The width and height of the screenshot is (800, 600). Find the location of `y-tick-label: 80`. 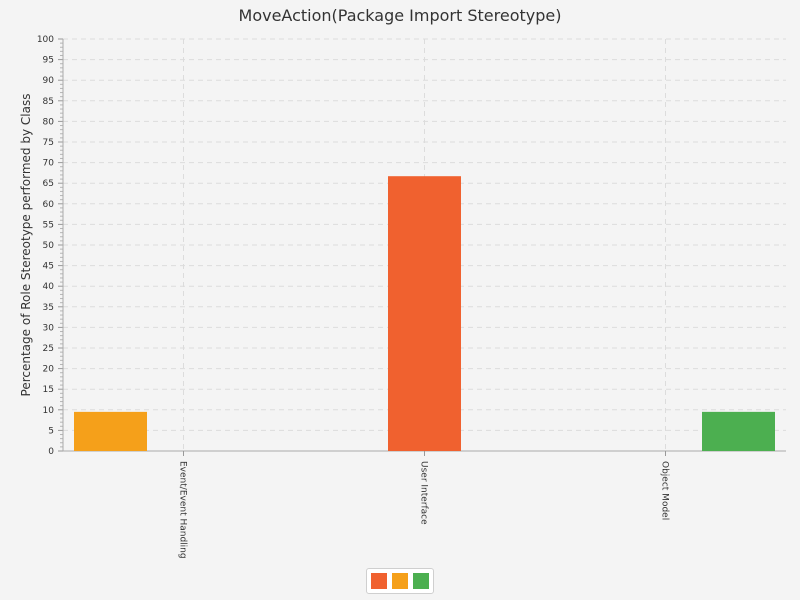

y-tick-label: 80 is located at coordinates (49, 122).